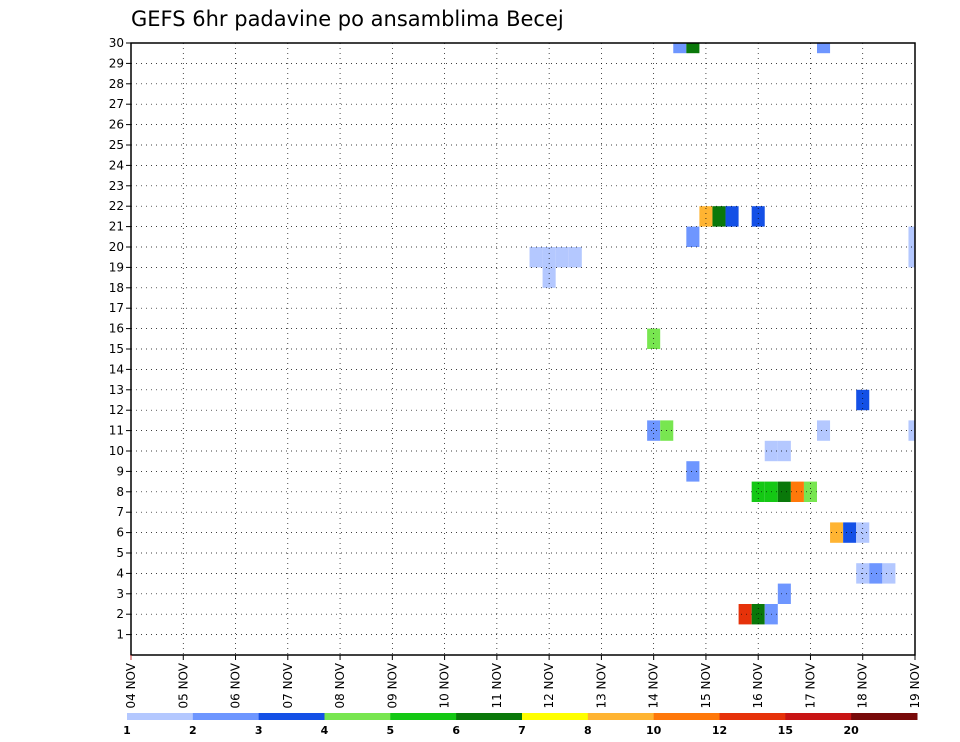 This screenshot has height=742, width=960. What do you see at coordinates (654, 685) in the screenshot?
I see `x-tick-label: 14 NOV` at bounding box center [654, 685].